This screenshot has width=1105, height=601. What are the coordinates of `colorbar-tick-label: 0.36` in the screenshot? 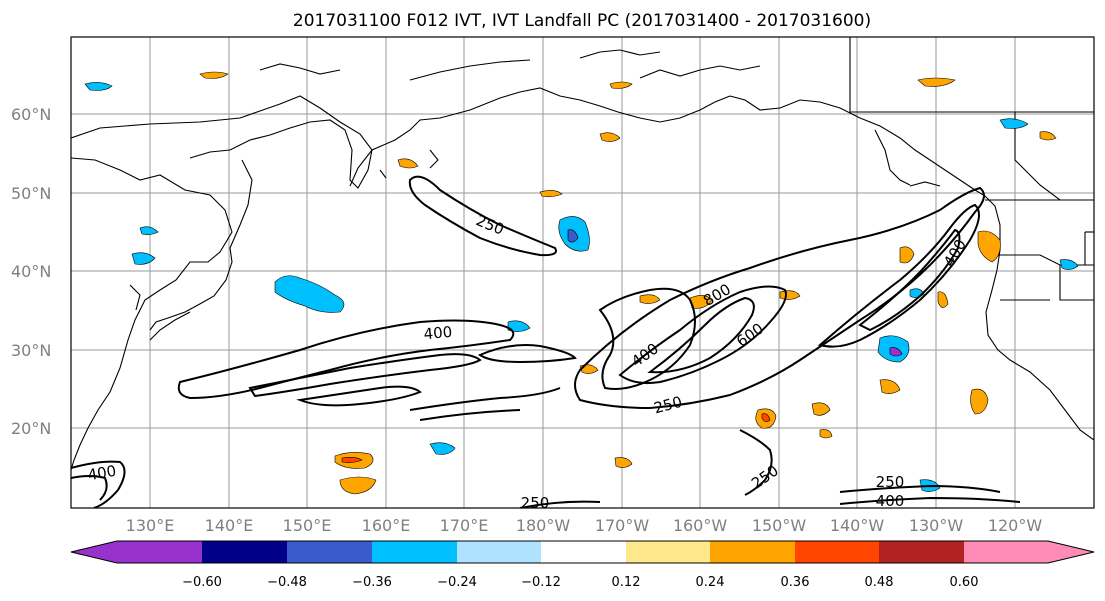 It's located at (795, 582).